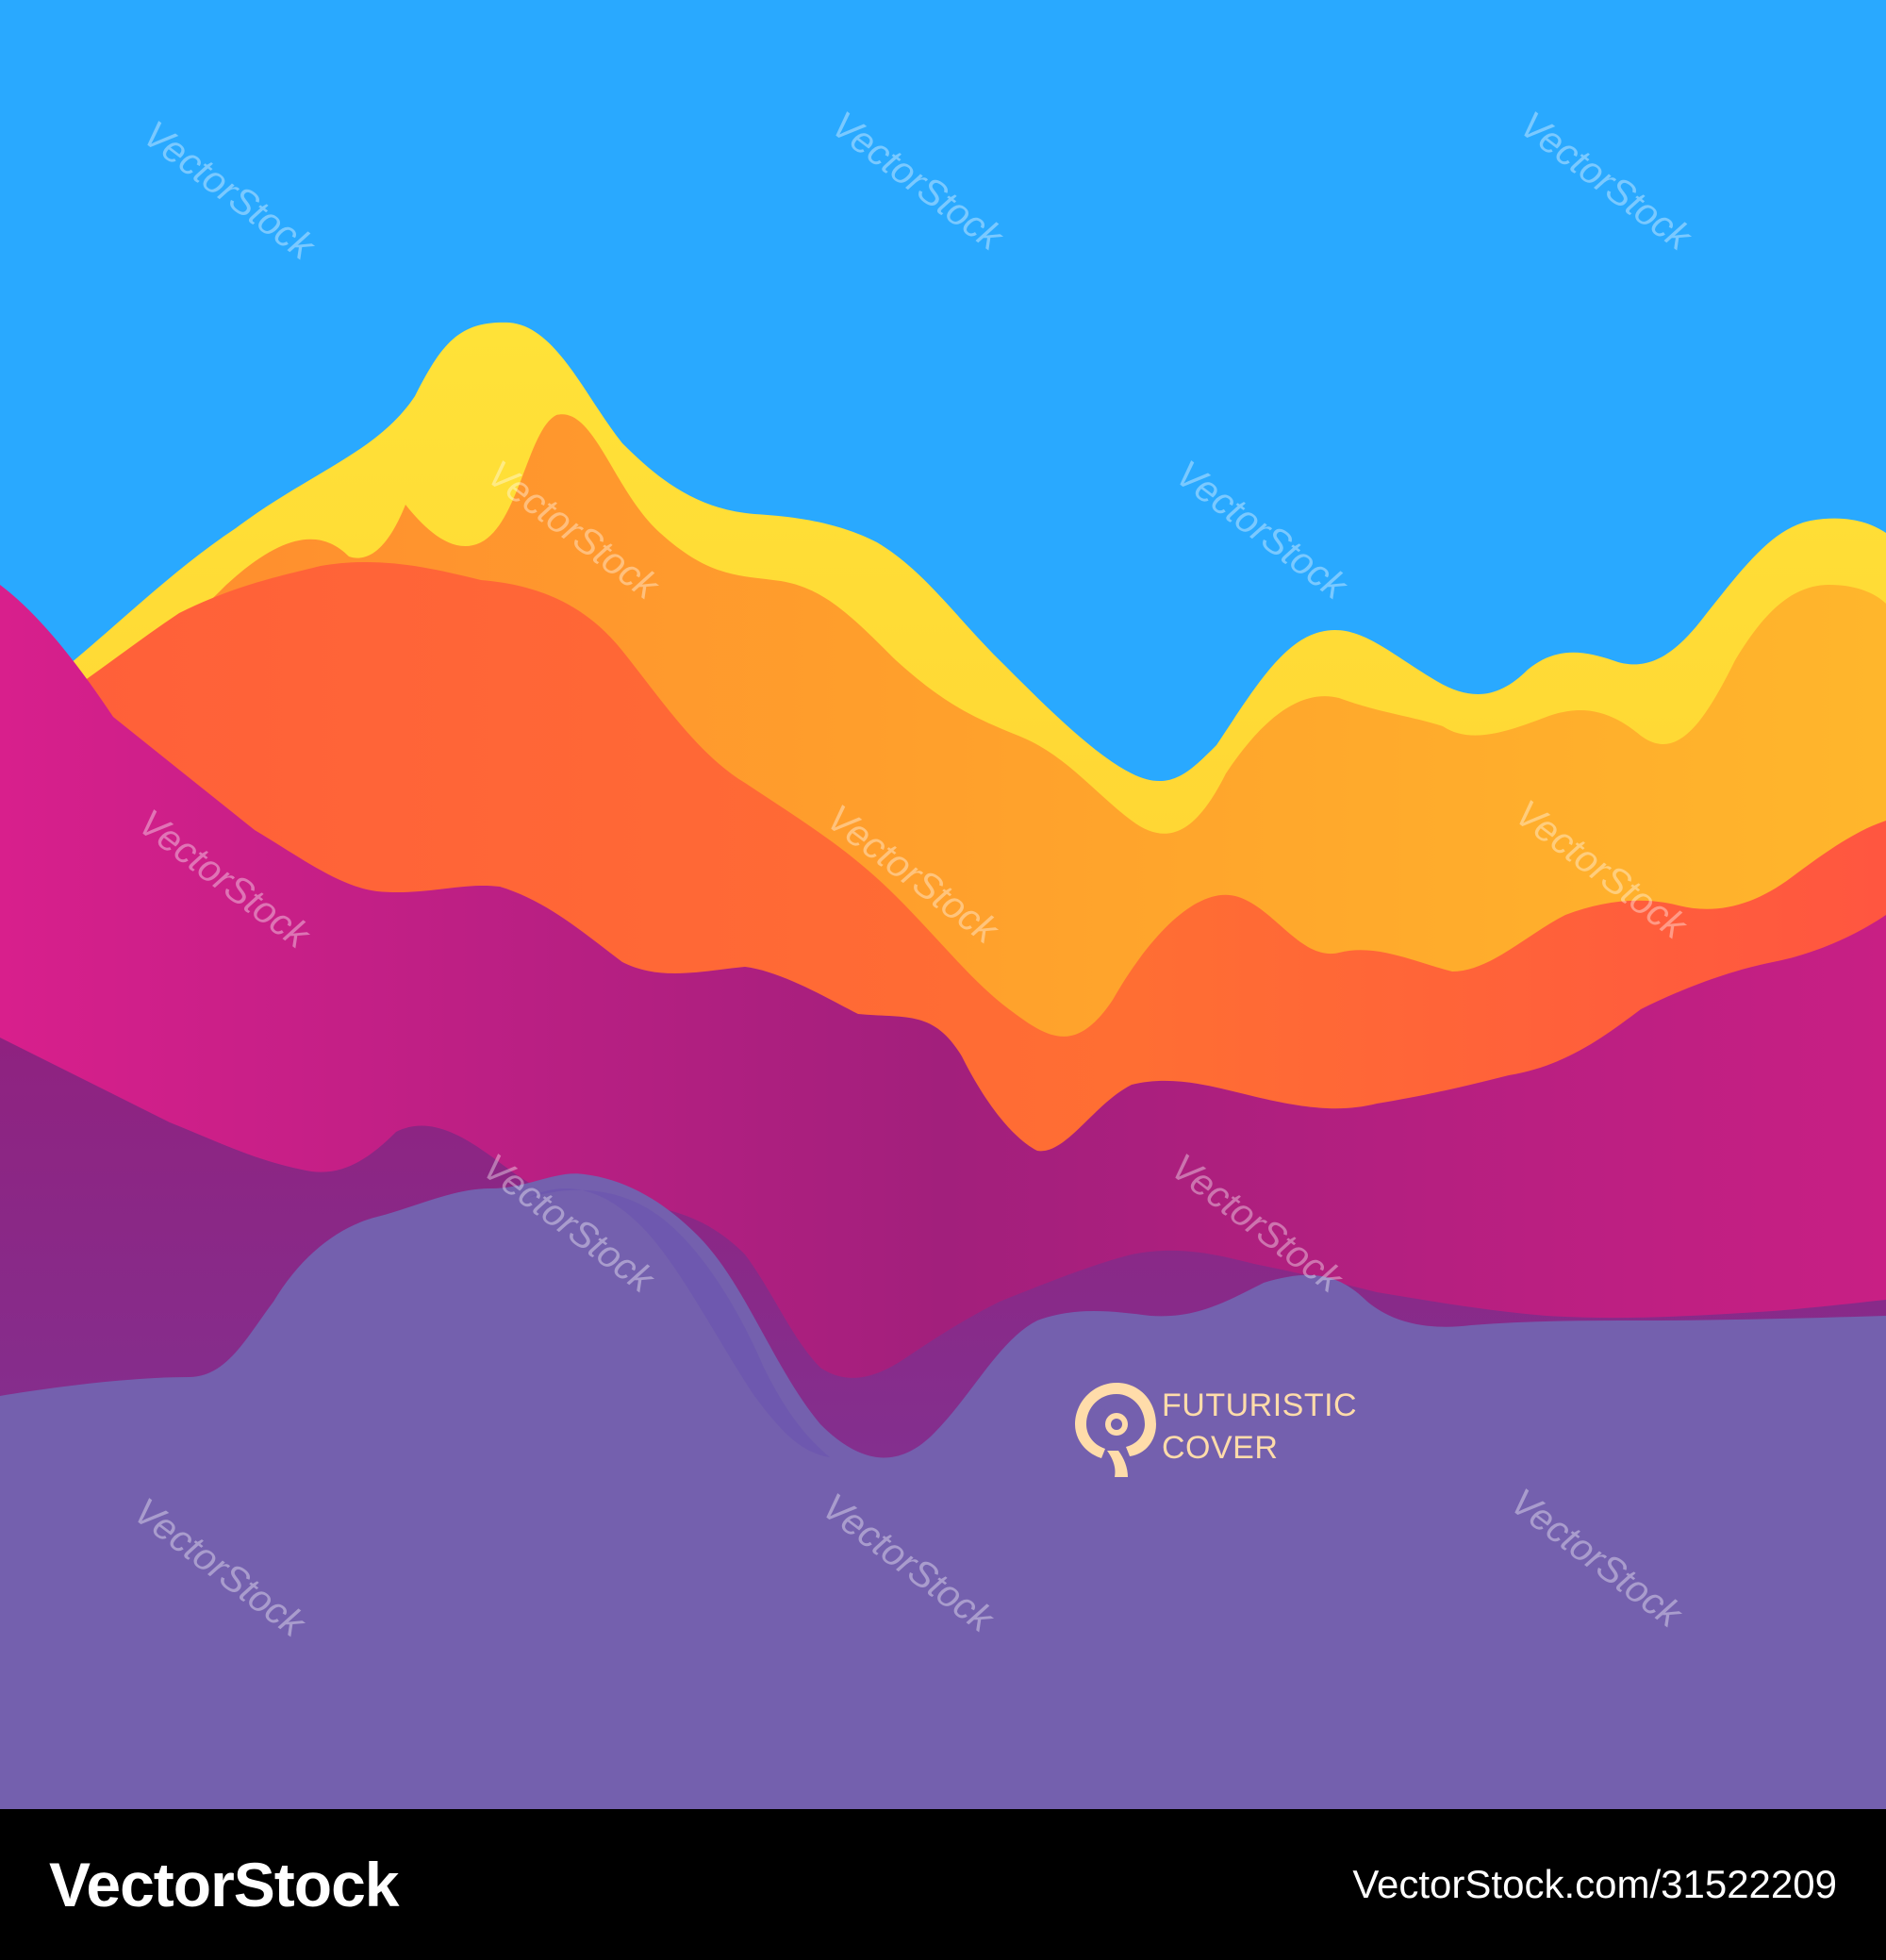  What do you see at coordinates (1594, 1884) in the screenshot?
I see `footer-url: VectorStock.com/31522209` at bounding box center [1594, 1884].